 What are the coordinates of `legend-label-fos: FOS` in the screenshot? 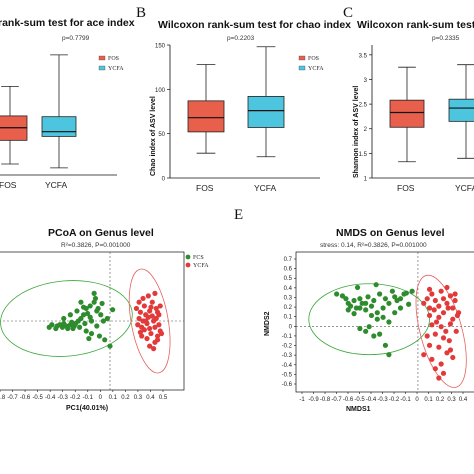 It's located at (113, 59).